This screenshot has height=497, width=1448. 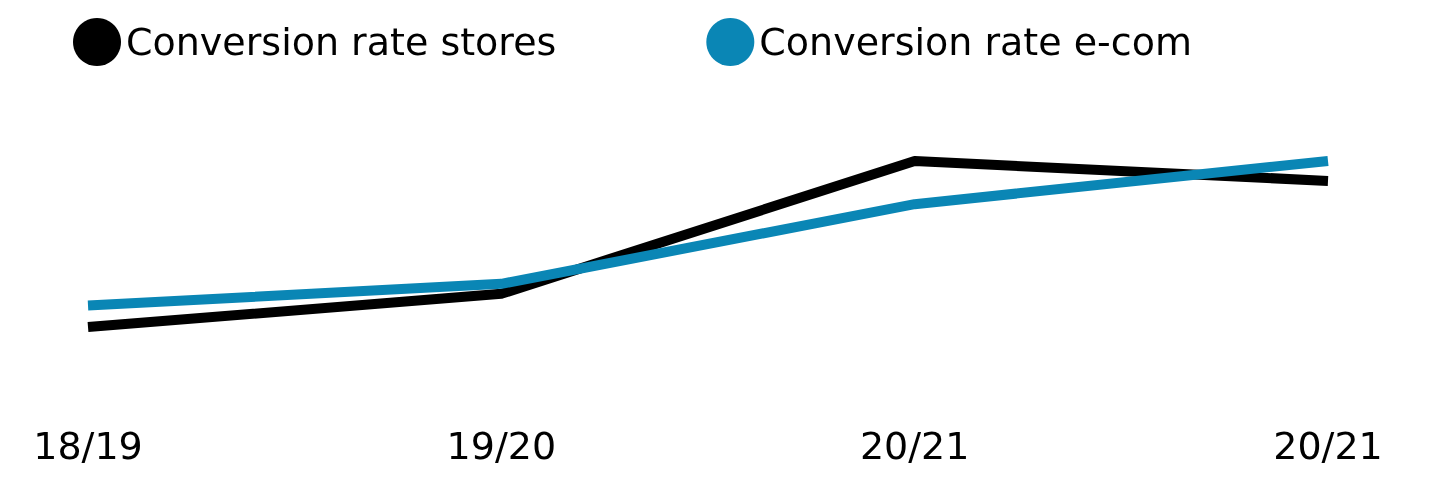 I want to click on legend-label: Conversion rate stores, so click(x=341, y=42).